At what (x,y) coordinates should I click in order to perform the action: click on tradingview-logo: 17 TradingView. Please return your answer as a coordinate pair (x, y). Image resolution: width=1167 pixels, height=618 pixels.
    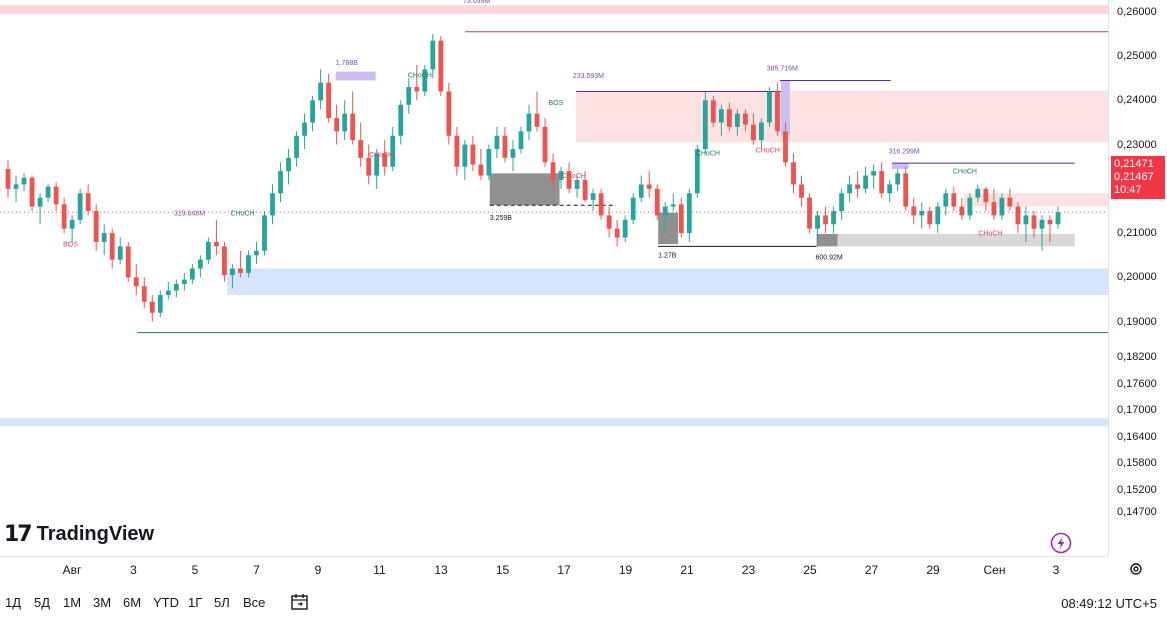
    Looking at the image, I should click on (79, 534).